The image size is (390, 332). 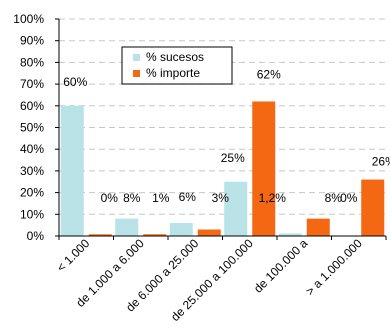 I want to click on legend-label: % sucesos, so click(x=175, y=57).